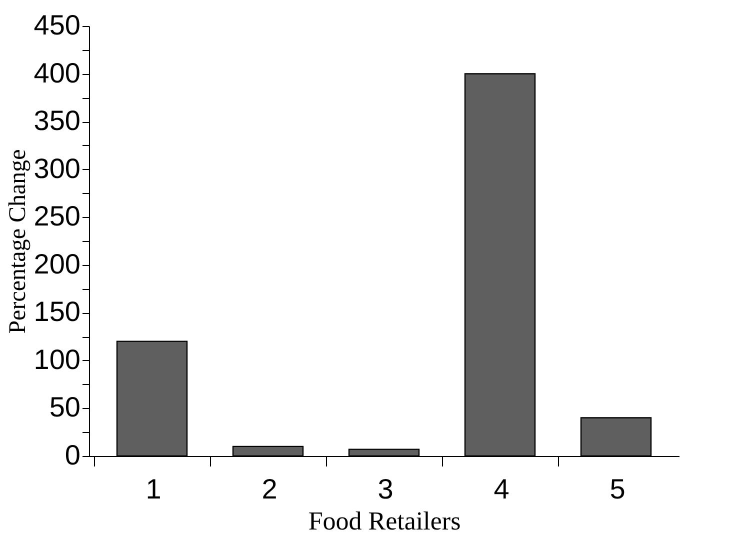 The width and height of the screenshot is (732, 552). I want to click on x-tick-label: 1, so click(154, 489).